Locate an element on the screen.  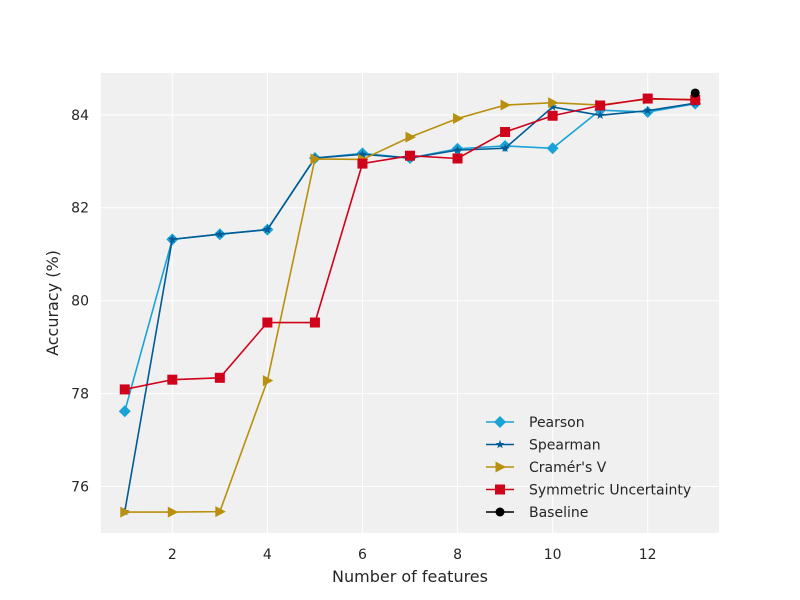
legend-item-spearman: Spearman is located at coordinates (543, 446).